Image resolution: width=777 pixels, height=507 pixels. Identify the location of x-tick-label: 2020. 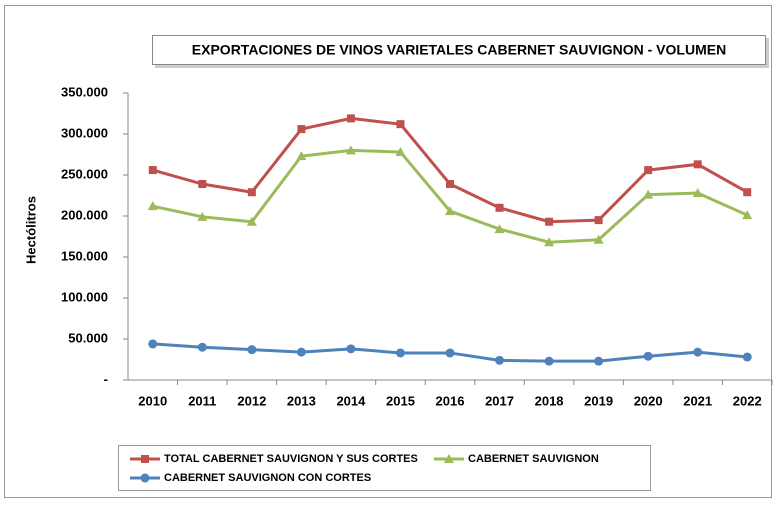
(648, 400).